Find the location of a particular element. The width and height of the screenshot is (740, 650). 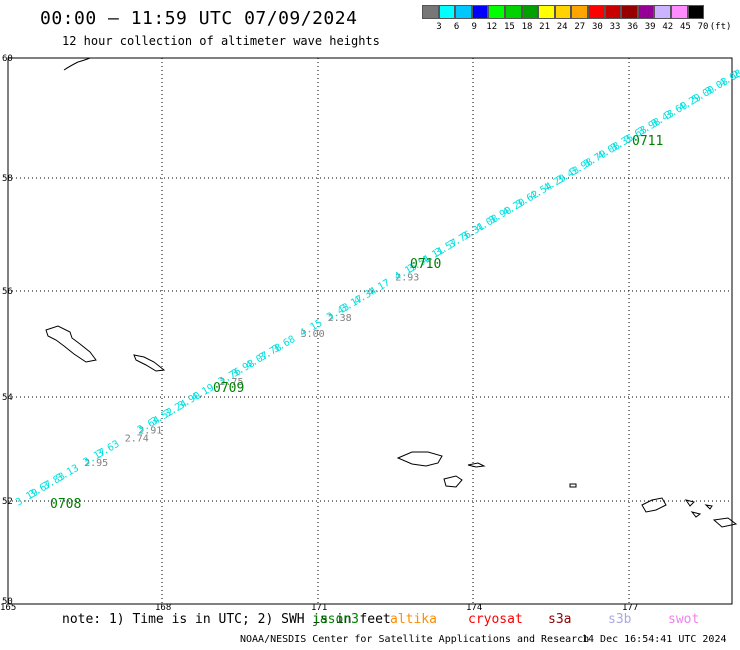

colorbar-labels: 3 6 9 12 15 18 21 24 27 30 33 36 39 42 45 70 (ft) is located at coordinates (581, 28).